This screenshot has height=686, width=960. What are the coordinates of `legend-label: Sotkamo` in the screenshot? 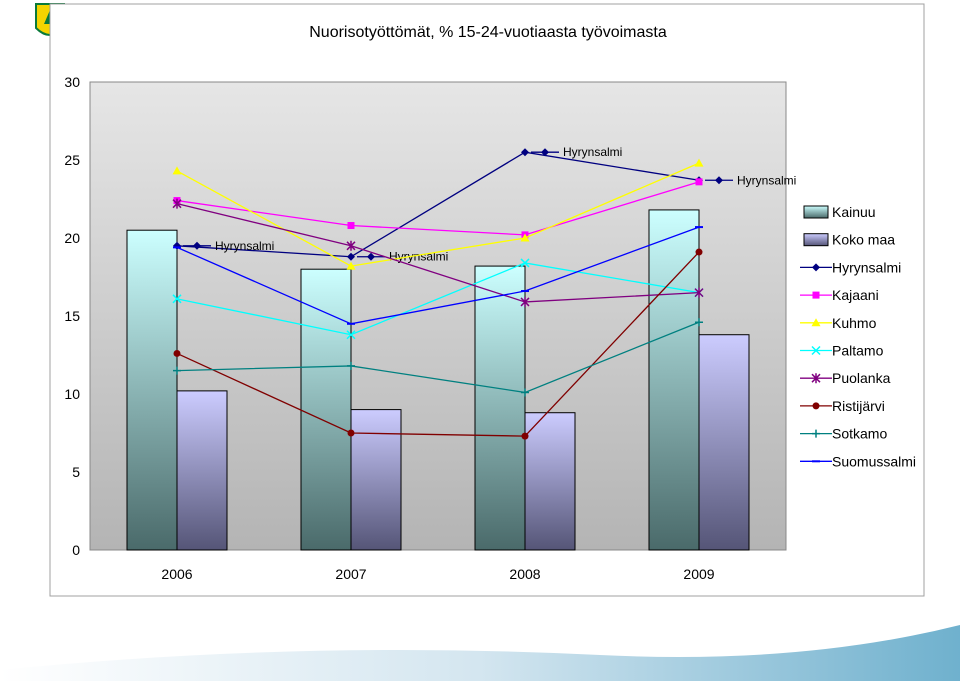 It's located at (859, 434).